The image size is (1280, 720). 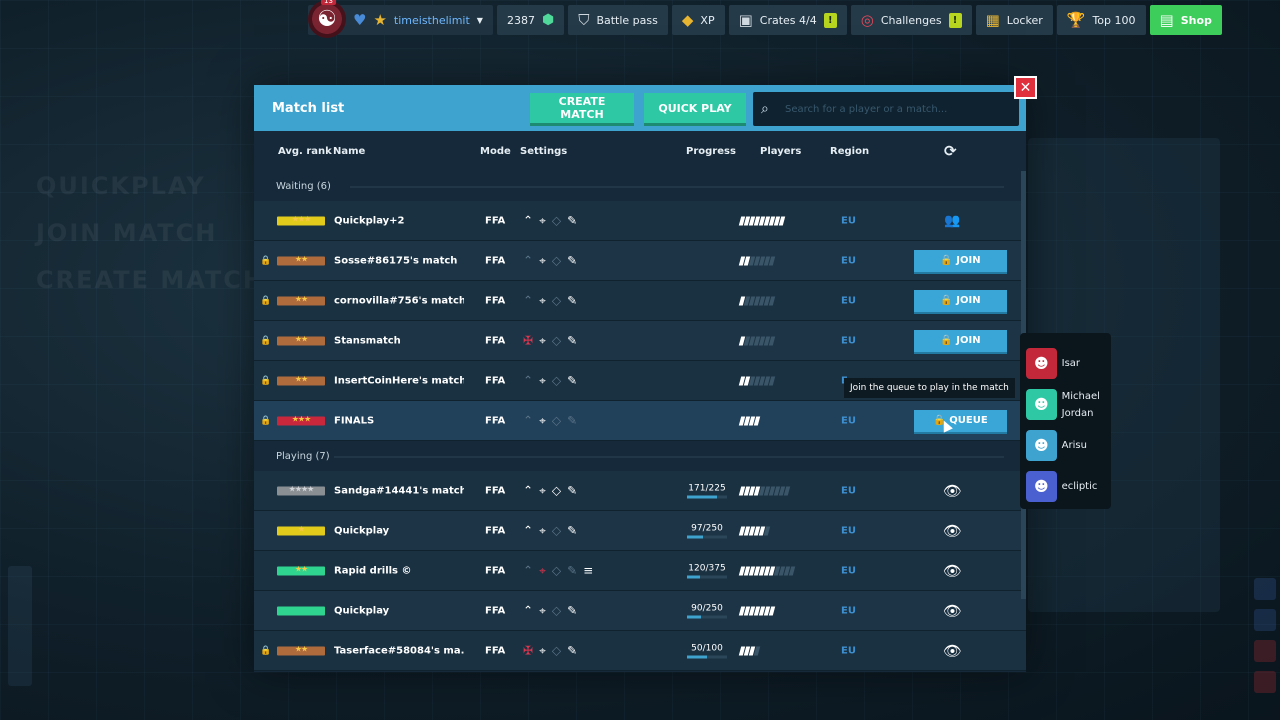 What do you see at coordinates (640, 108) in the screenshot?
I see `dialog-header: Match list CREATE MATCH QUICK PLAY ⌕` at bounding box center [640, 108].